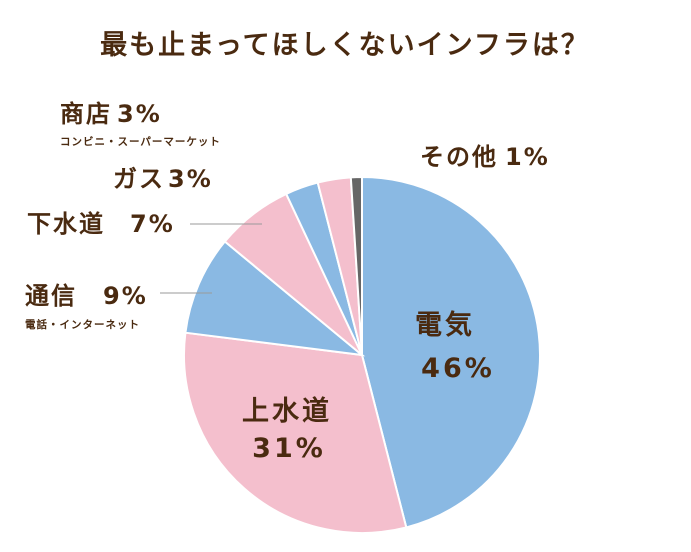 Image resolution: width=691 pixels, height=552 pixels. Describe the element at coordinates (190, 179) in the screenshot. I see `slice-label-gas-value: 3%` at that location.